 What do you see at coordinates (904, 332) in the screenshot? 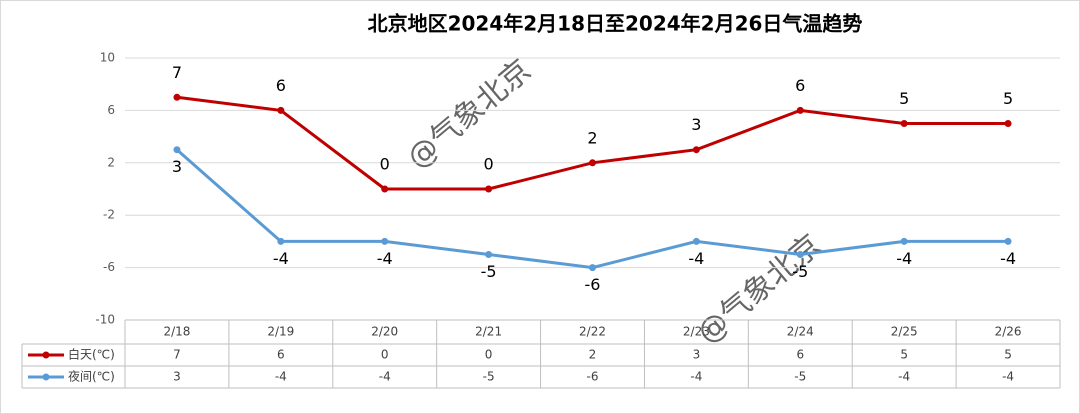
I see `x-tick-label: 2/25` at bounding box center [904, 332].